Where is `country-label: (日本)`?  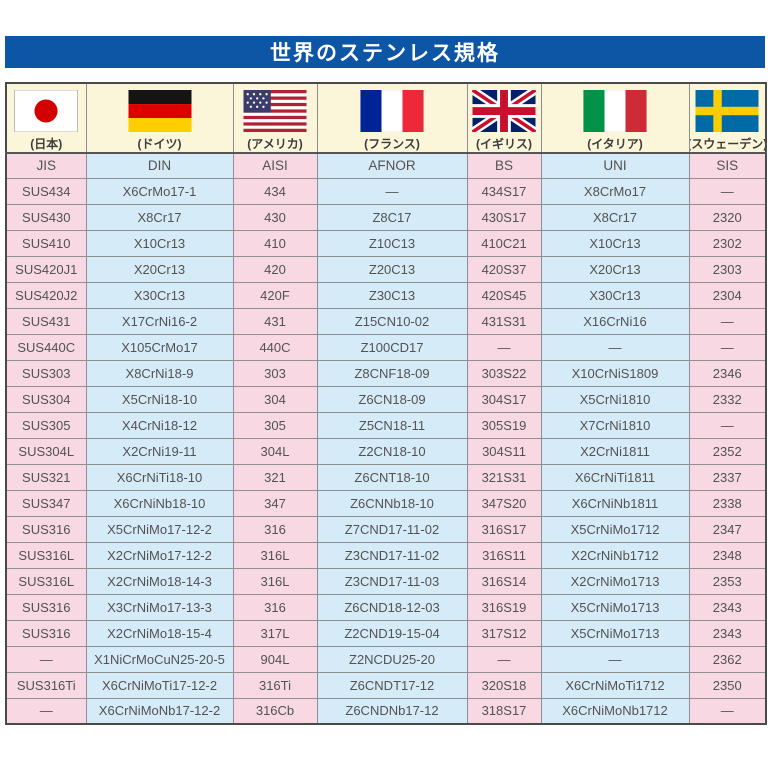 country-label: (日本) is located at coordinates (46, 144).